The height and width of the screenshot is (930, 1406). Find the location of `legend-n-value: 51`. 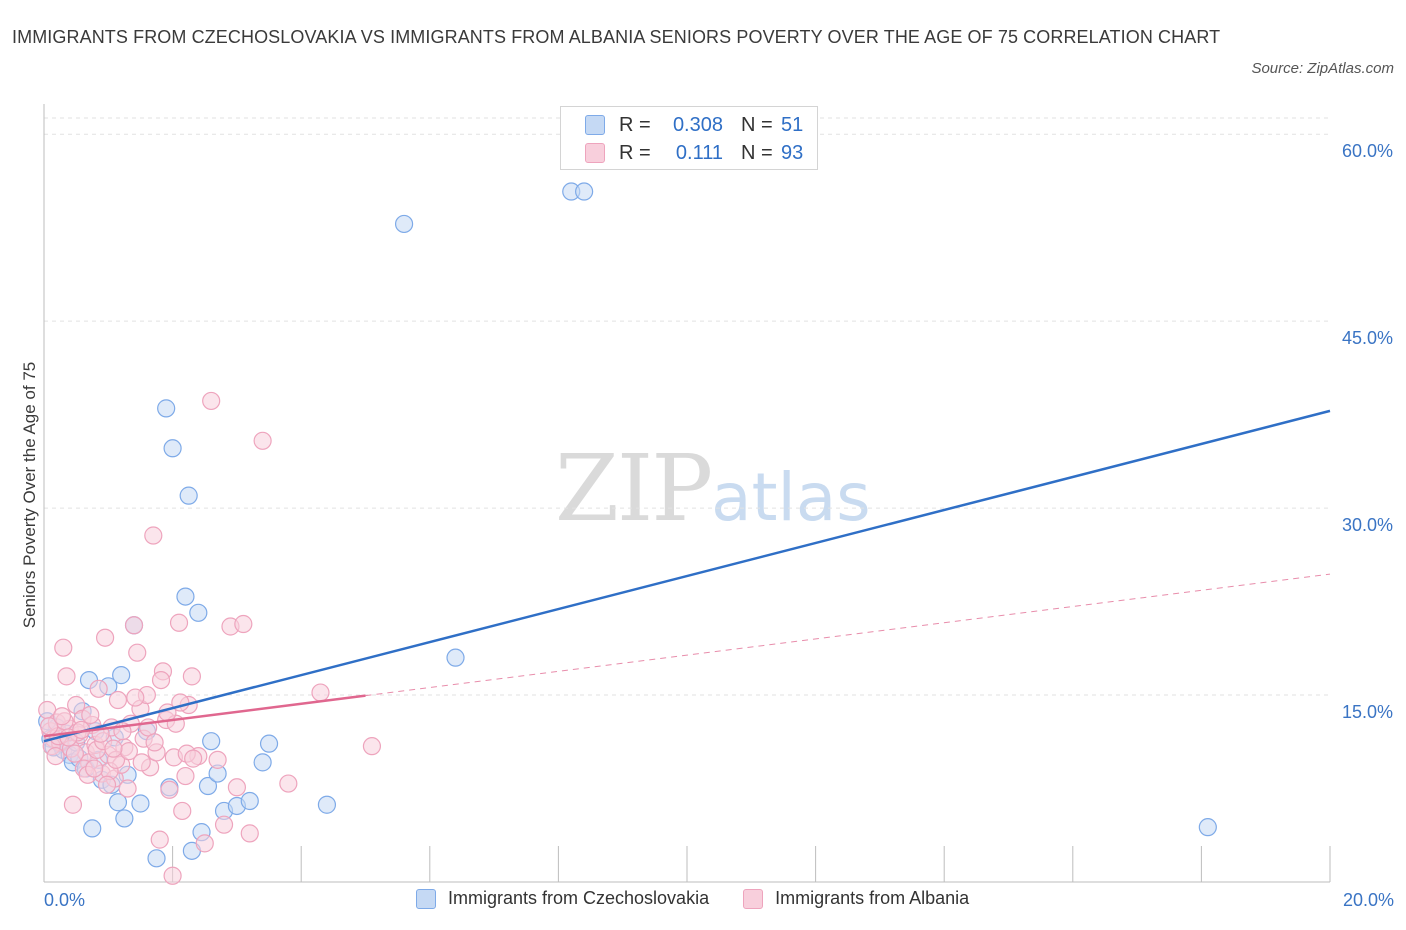

legend-n-value: 51 is located at coordinates (792, 124).